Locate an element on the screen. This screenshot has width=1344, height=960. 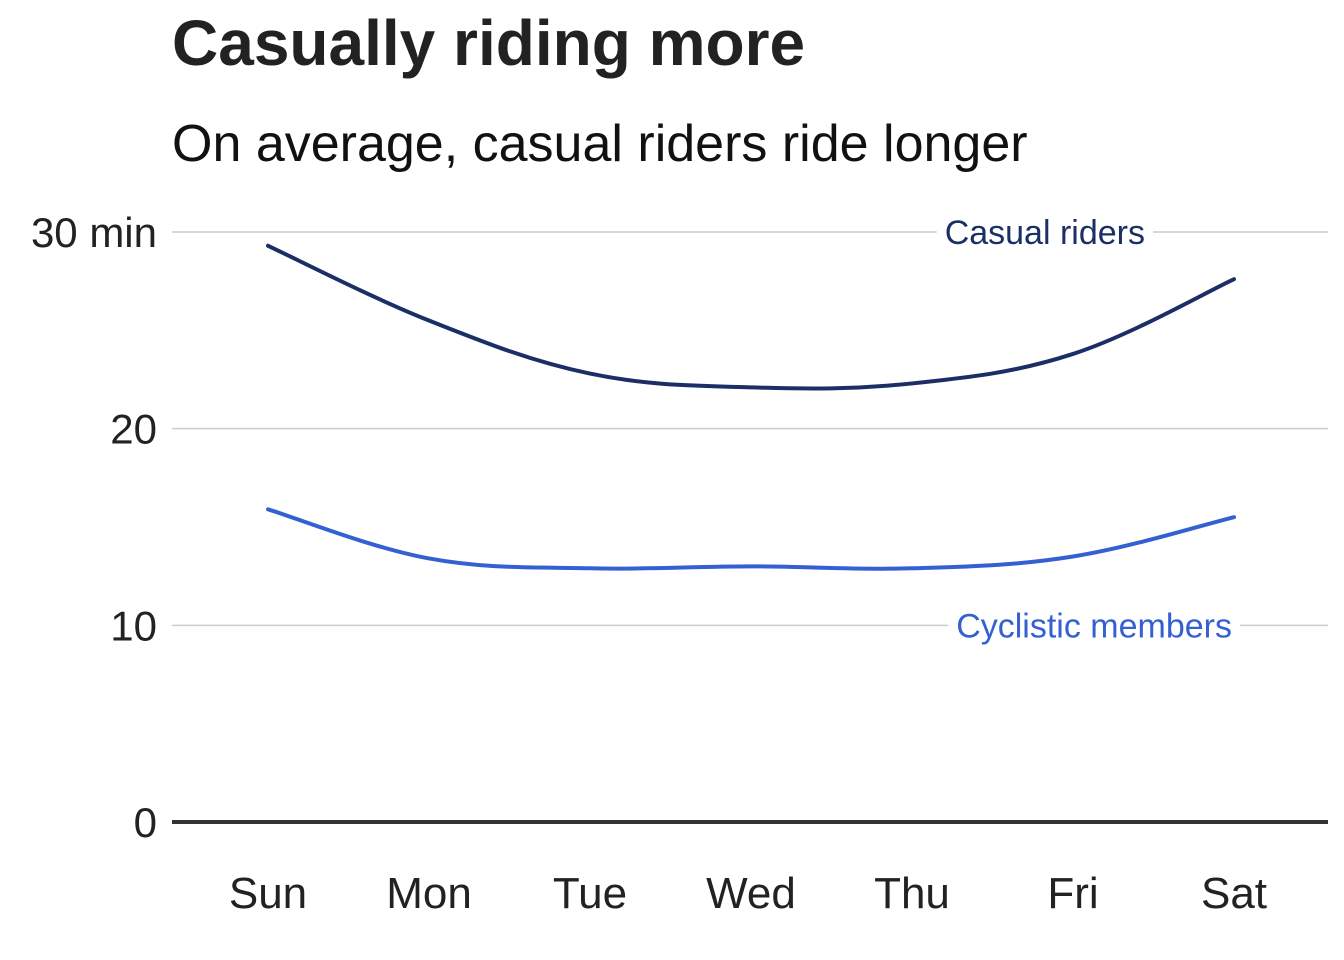
y-tick-label: 20 is located at coordinates (133, 429).